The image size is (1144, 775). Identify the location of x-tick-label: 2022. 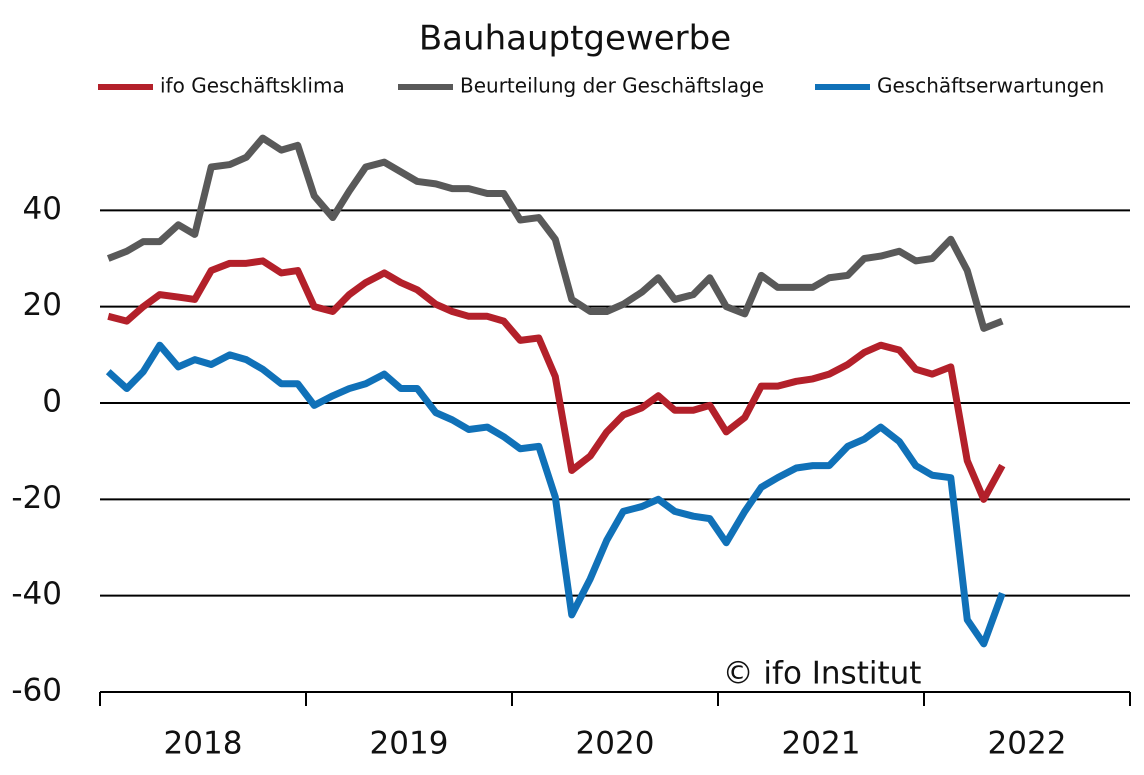
(1027, 744).